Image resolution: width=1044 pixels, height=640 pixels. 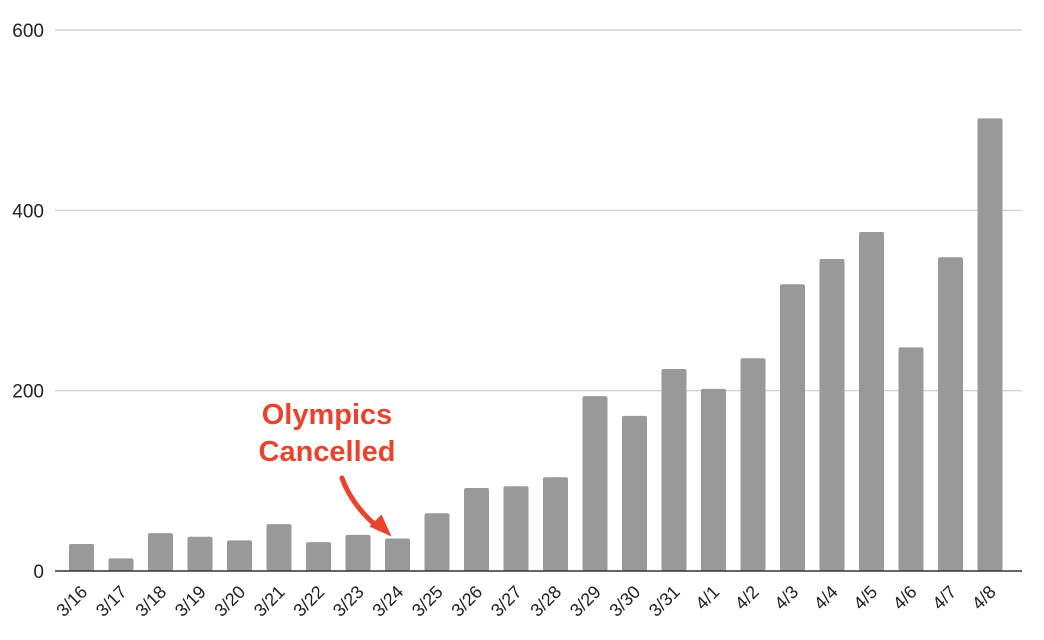 What do you see at coordinates (984, 598) in the screenshot?
I see `x-tick-label: 4/8` at bounding box center [984, 598].